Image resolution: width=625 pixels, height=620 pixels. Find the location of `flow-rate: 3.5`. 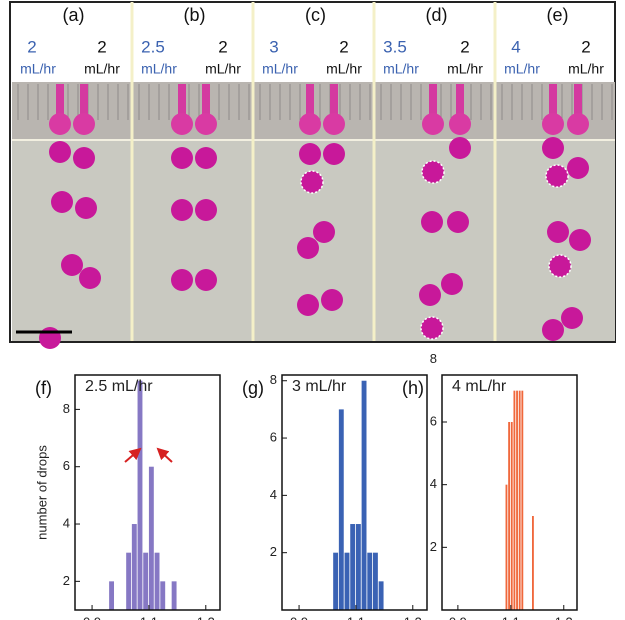

flow-rate: 3.5 is located at coordinates (395, 46).